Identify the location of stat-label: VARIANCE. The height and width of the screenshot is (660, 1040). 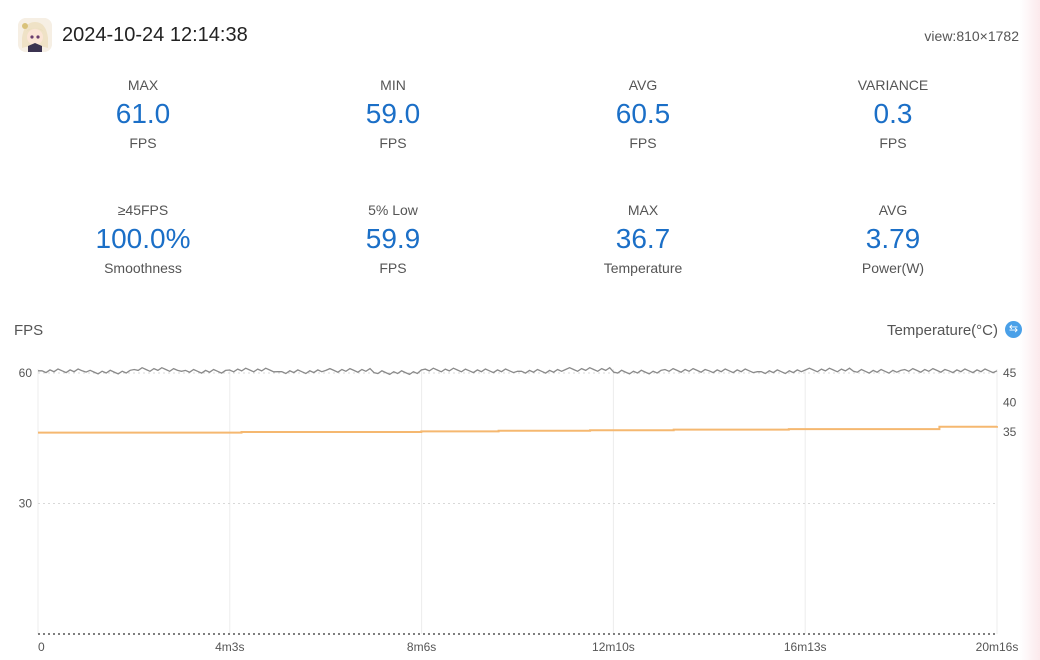
(893, 85).